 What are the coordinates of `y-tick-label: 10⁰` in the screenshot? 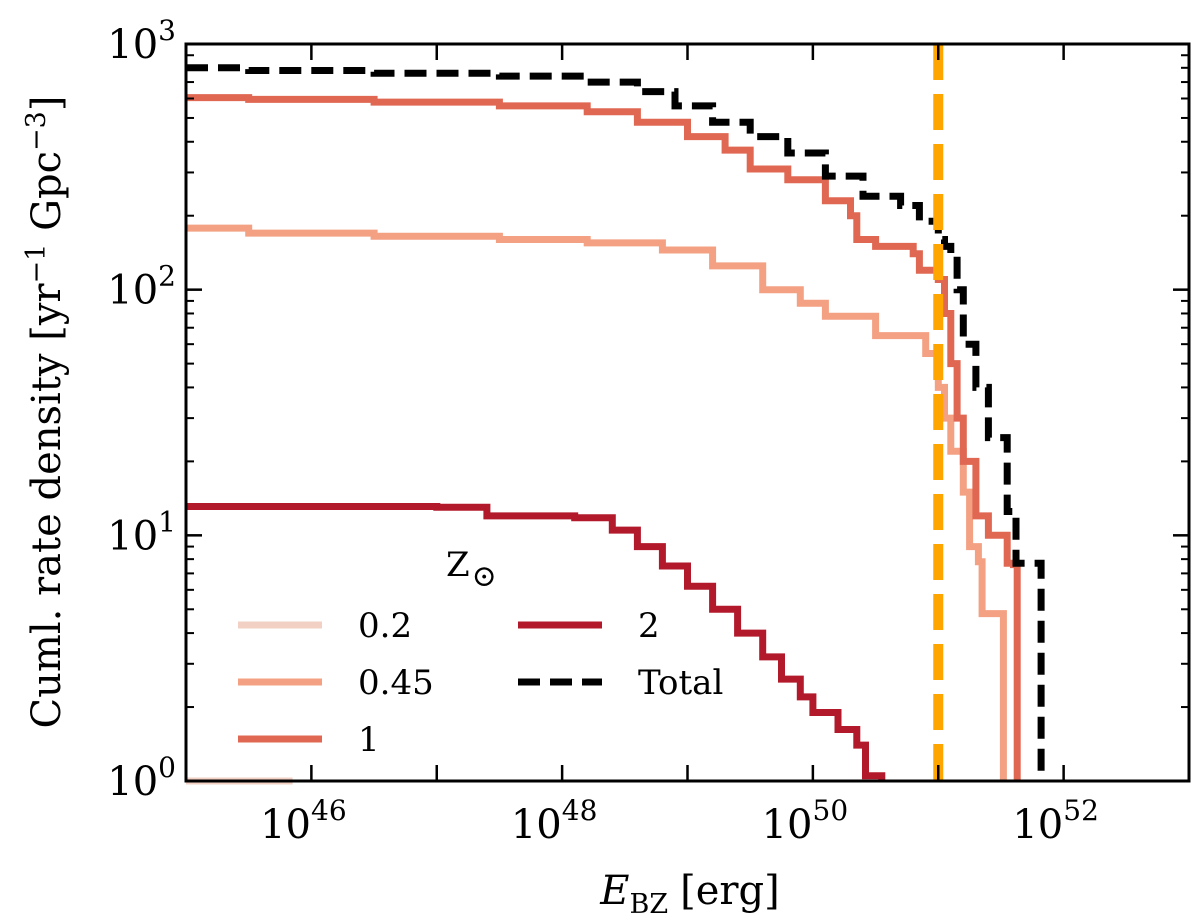 It's located at (141, 778).